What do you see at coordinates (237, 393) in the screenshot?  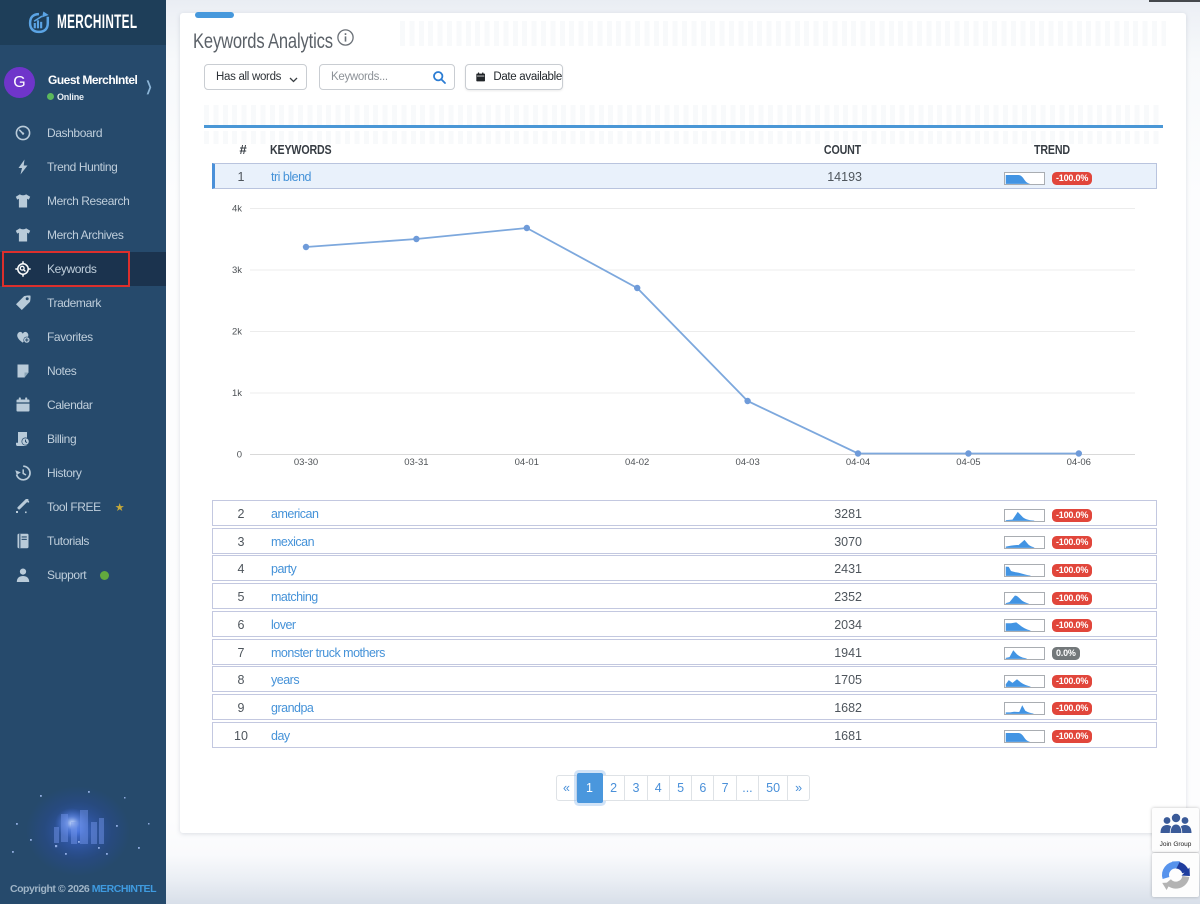 I see `svg-text: 1k` at bounding box center [237, 393].